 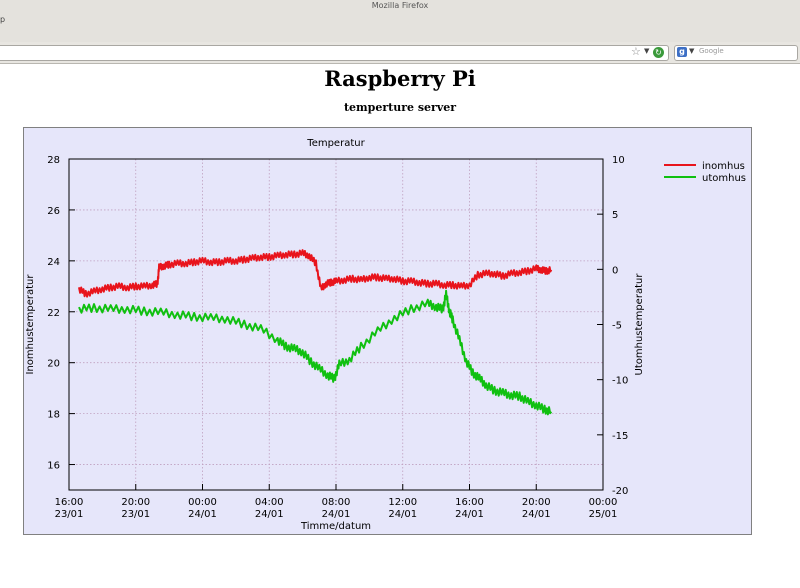 What do you see at coordinates (692, 51) in the screenshot?
I see `search-engine-dropdown-icon: ▼` at bounding box center [692, 51].